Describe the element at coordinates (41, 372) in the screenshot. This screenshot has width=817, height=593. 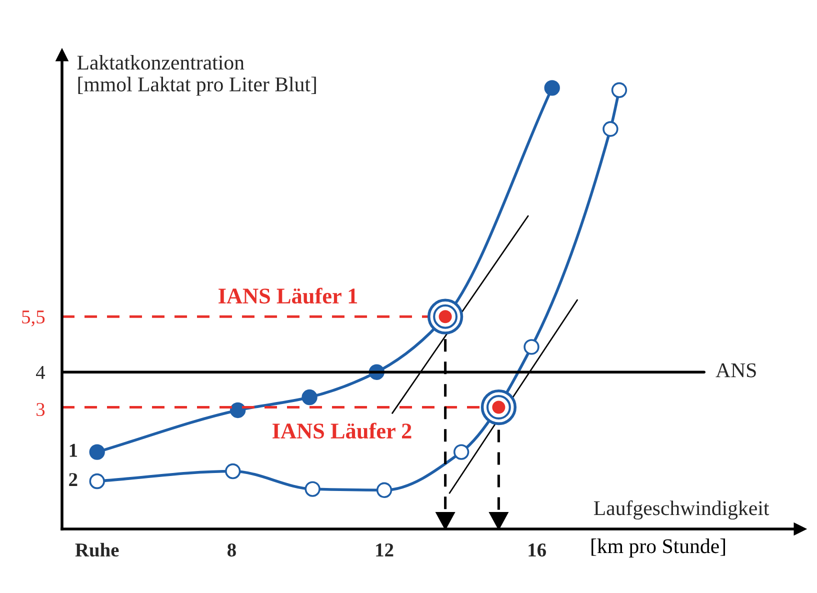
I see `y-tick-label: 4` at that location.